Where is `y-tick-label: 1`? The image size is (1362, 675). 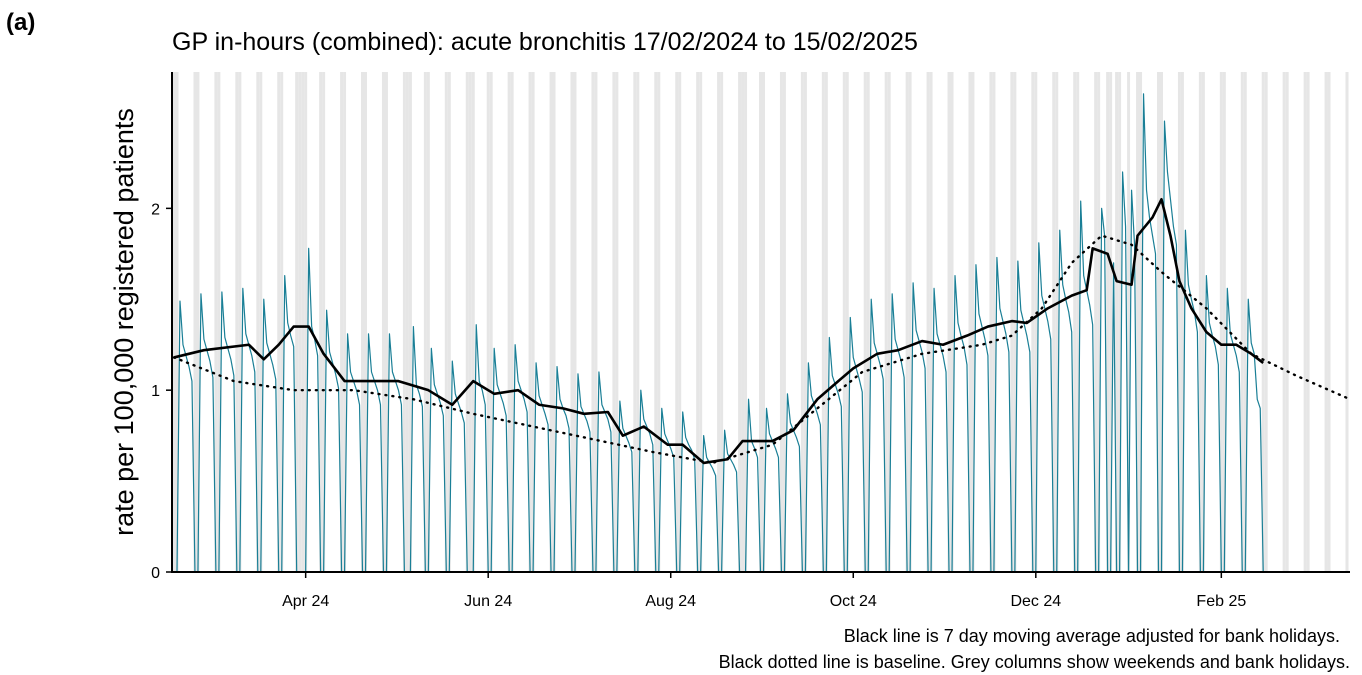 y-tick-label: 1 is located at coordinates (155, 391).